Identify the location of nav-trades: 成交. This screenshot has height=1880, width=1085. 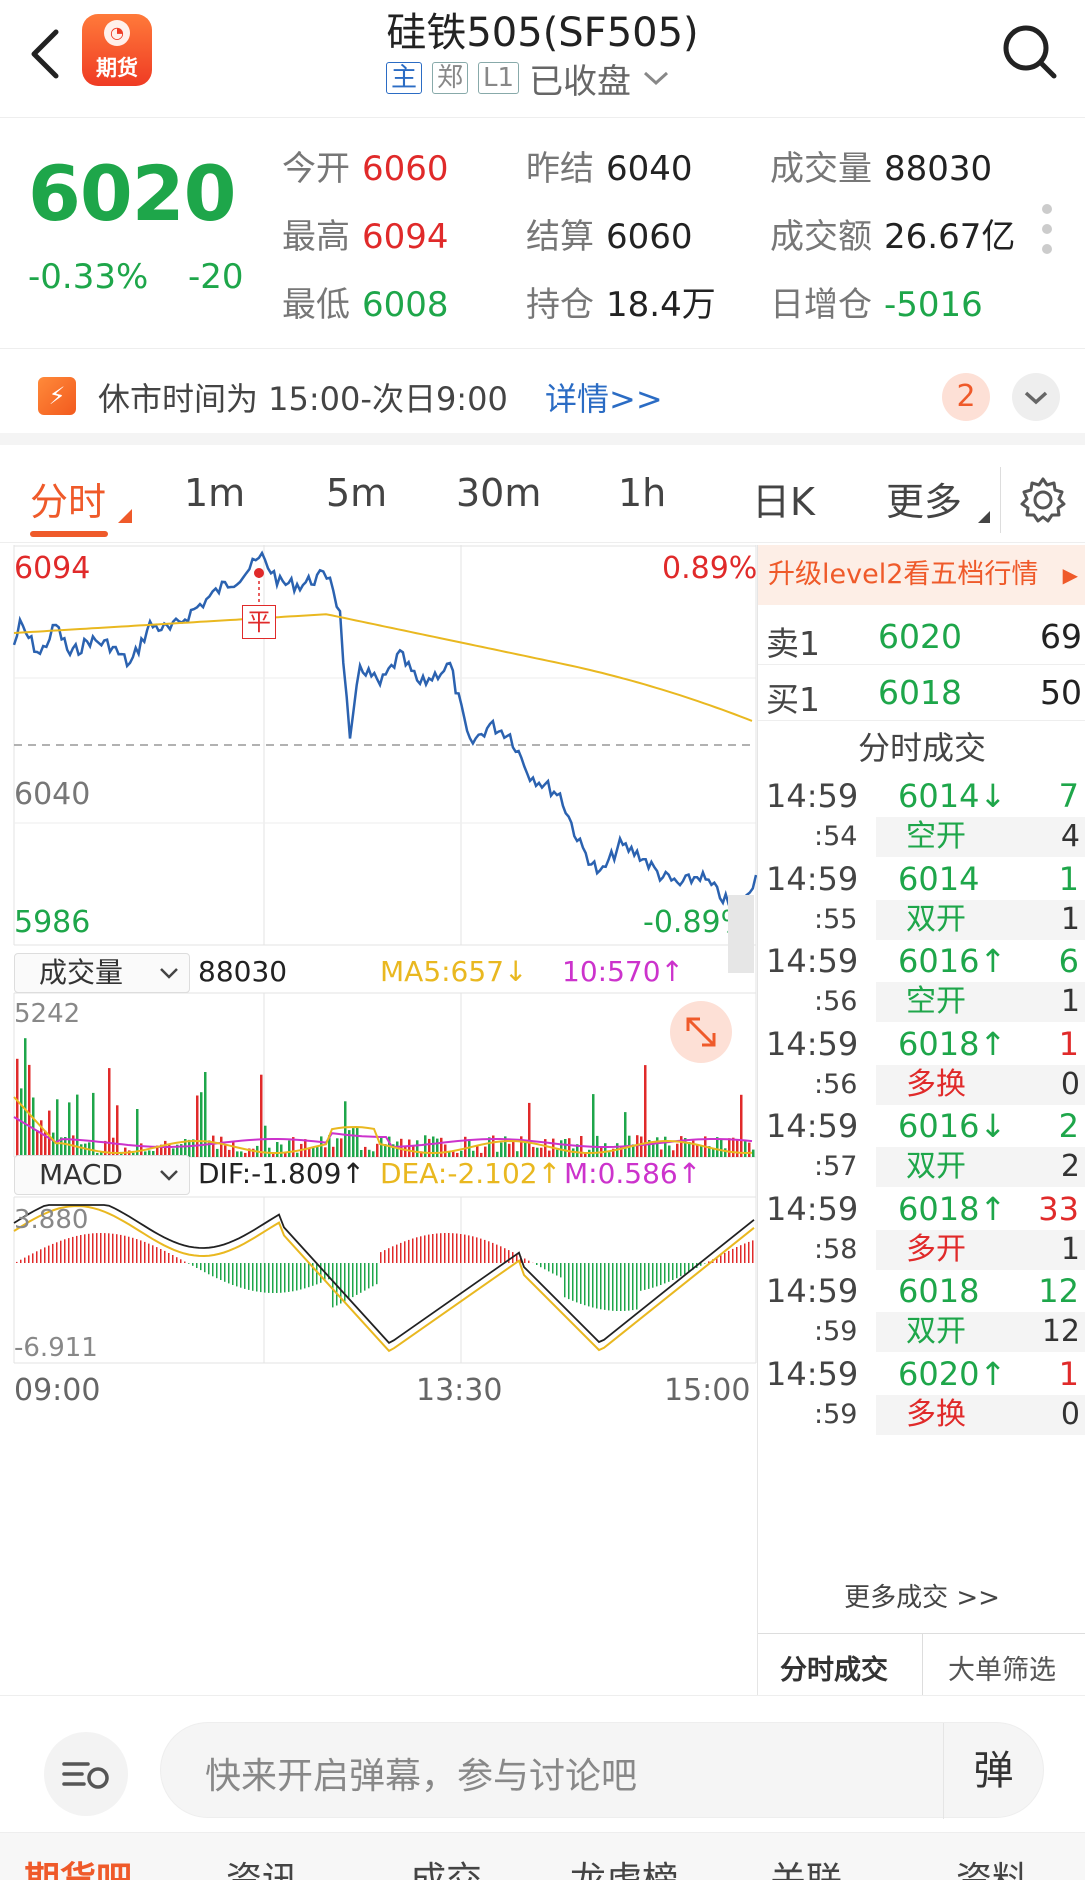
(446, 1865).